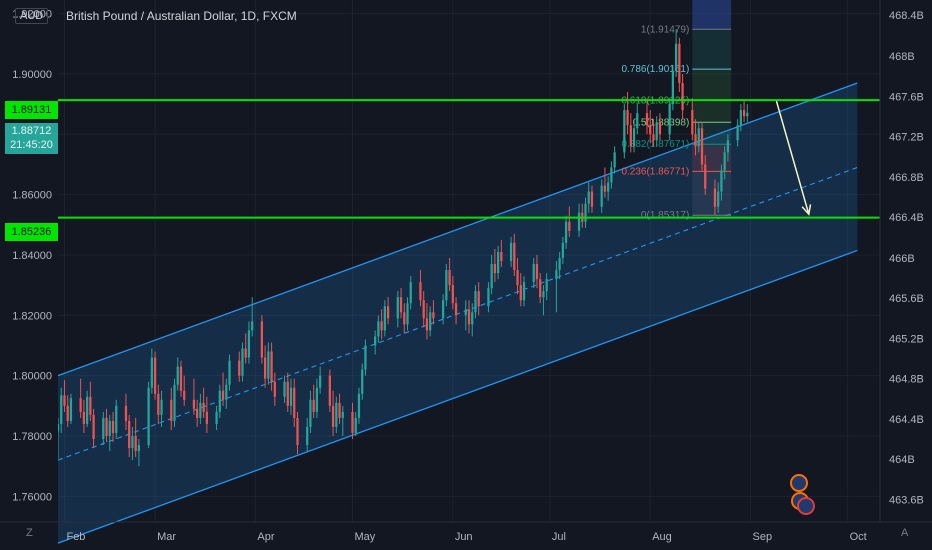 This screenshot has width=932, height=550. What do you see at coordinates (32, 437) in the screenshot?
I see `price-tick-label: 1.78000` at bounding box center [32, 437].